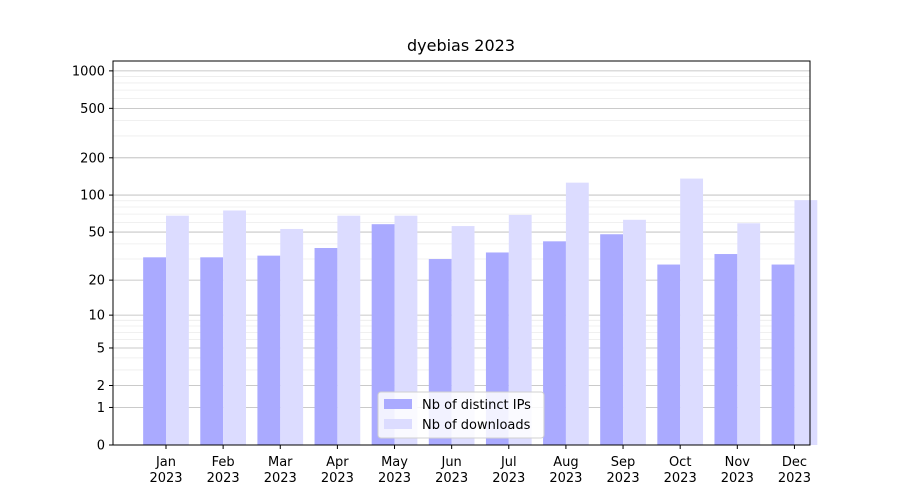 This screenshot has width=900, height=500. What do you see at coordinates (96, 281) in the screenshot?
I see `y-tick-label: 20` at bounding box center [96, 281].